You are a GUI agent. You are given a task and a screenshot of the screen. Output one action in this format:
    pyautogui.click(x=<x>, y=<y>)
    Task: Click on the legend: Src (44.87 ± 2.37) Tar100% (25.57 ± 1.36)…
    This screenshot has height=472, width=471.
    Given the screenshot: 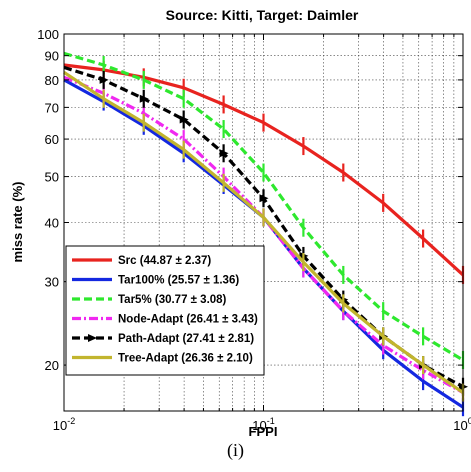 What is the action you would take?
    pyautogui.click(x=165, y=310)
    